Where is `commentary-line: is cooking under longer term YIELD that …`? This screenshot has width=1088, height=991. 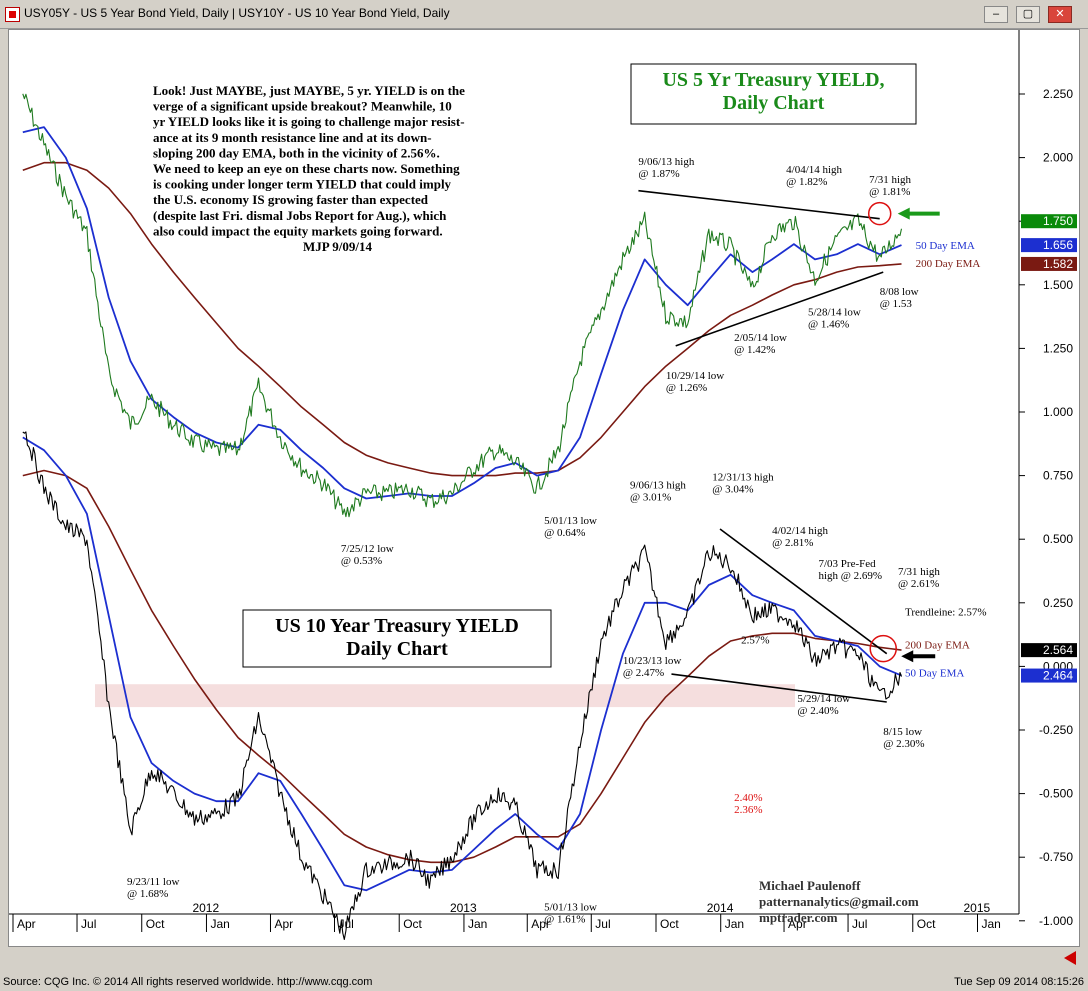 commentary-line: is cooking under longer term YIELD that … is located at coordinates (302, 184).